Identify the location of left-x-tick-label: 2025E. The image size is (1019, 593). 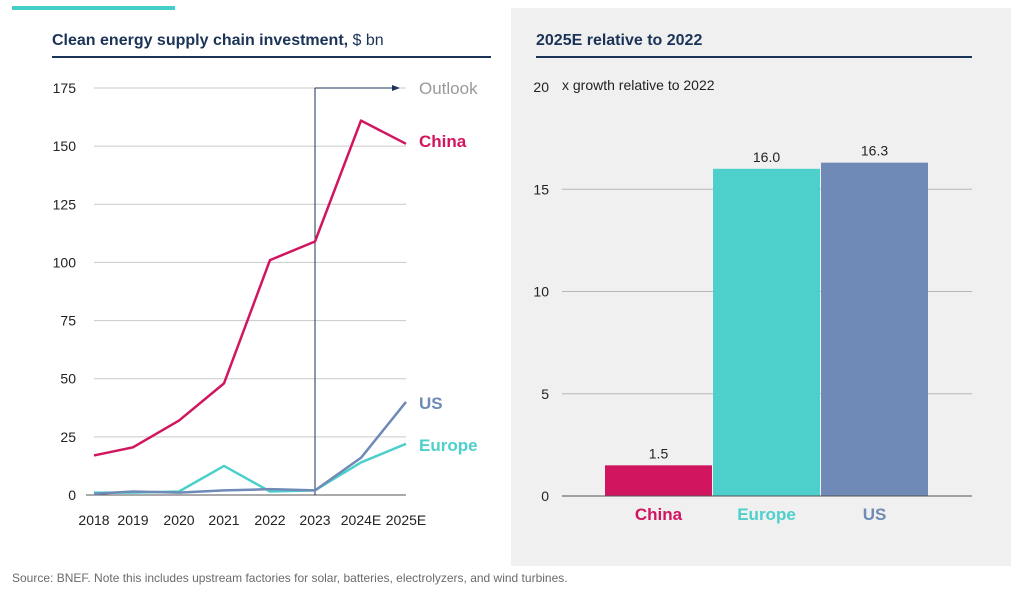
(406, 520).